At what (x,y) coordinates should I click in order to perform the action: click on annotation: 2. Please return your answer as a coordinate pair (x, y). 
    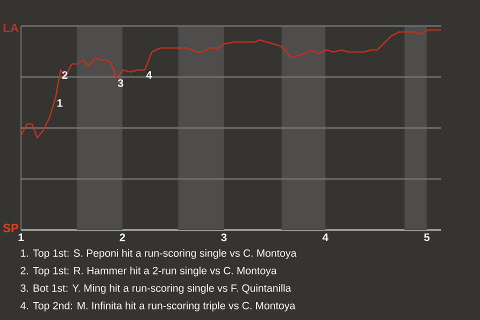
    Looking at the image, I should click on (65, 75).